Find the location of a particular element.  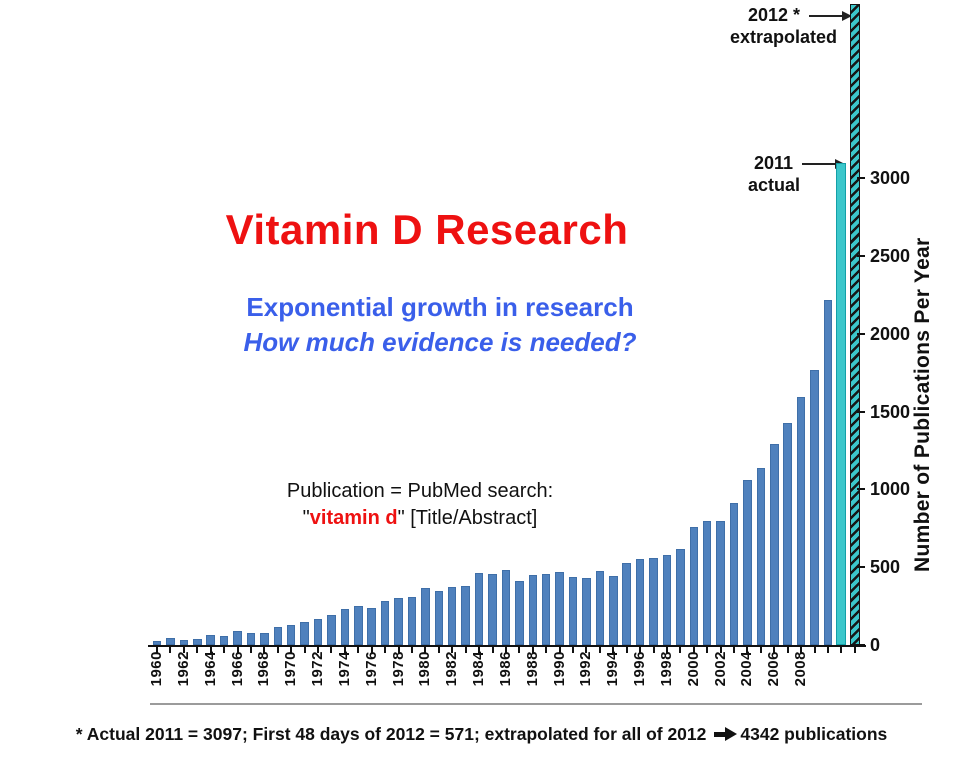

y-tick-label-2000: 2000 is located at coordinates (890, 333).